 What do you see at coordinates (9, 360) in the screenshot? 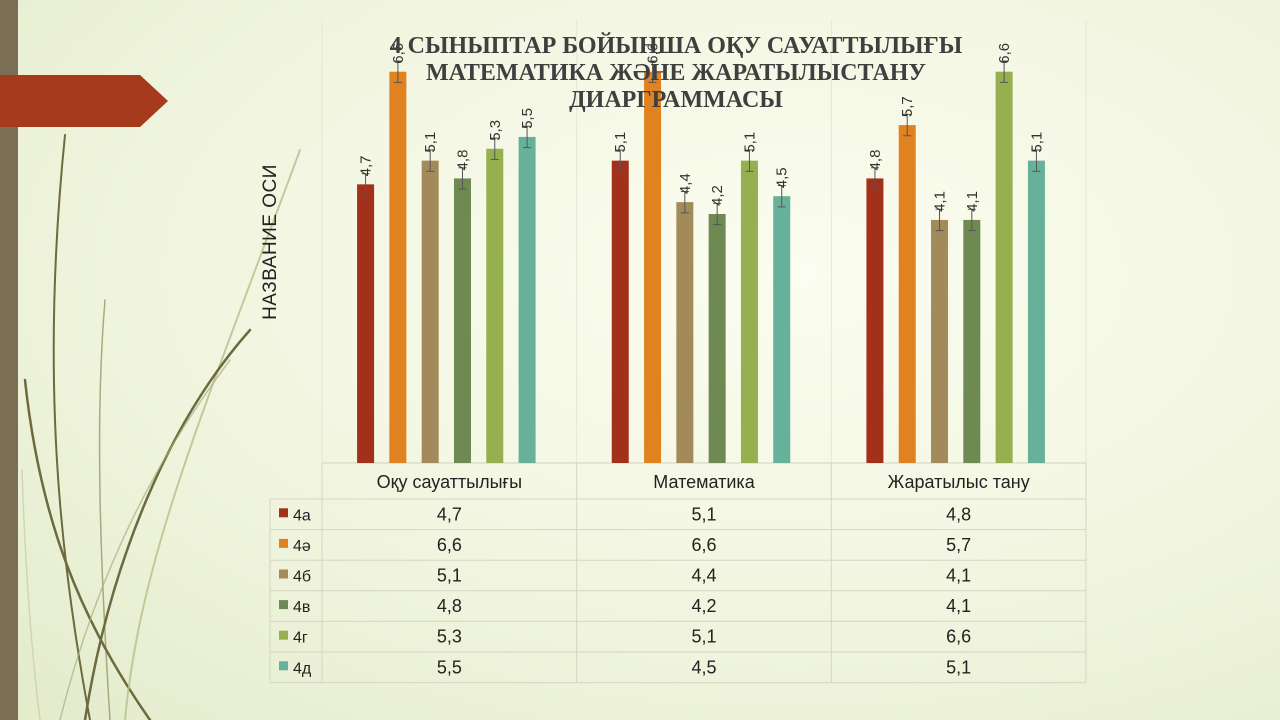
I see `left-accent-stripe` at bounding box center [9, 360].